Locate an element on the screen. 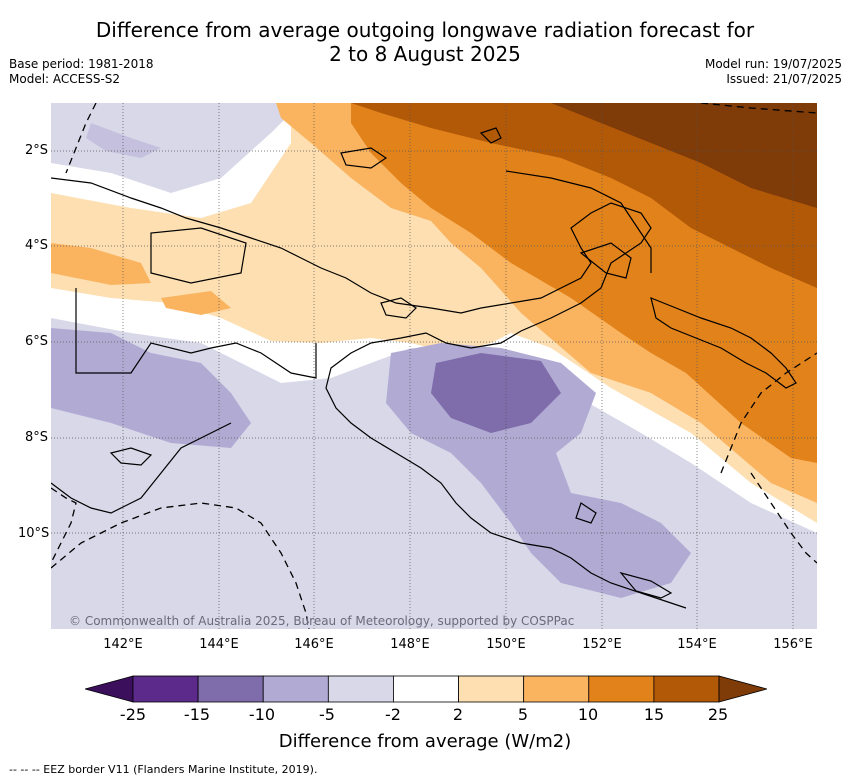 This screenshot has width=850, height=781. band-plus5-south is located at coordinates (196, 303).